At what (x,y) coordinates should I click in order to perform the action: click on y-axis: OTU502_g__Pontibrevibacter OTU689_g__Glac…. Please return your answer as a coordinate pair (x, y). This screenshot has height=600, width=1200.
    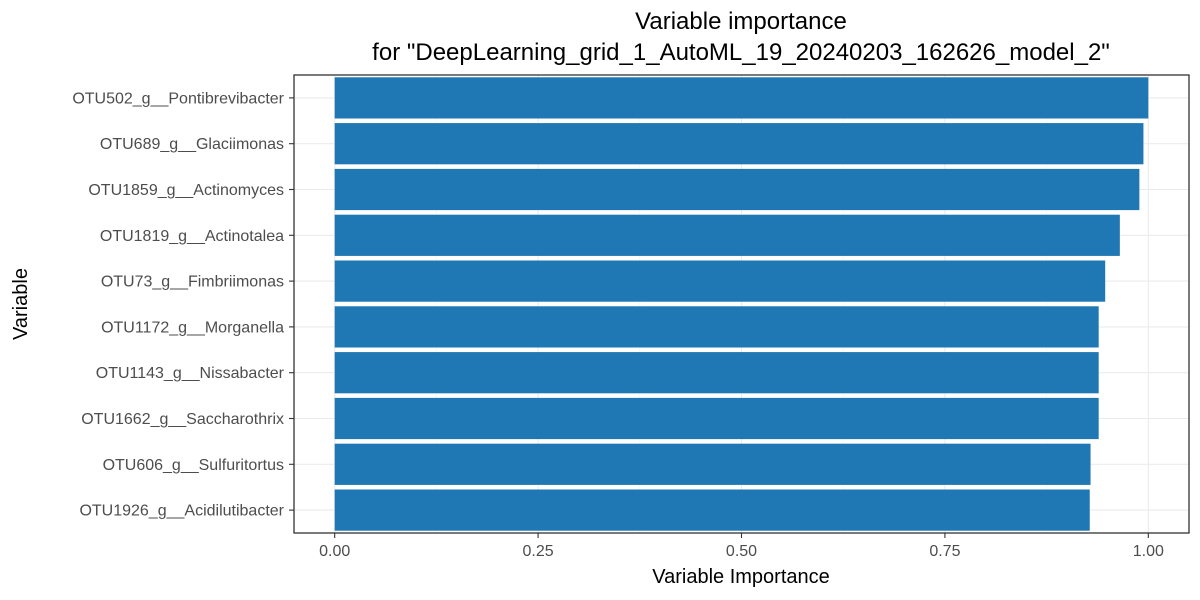
    Looking at the image, I should click on (183, 305).